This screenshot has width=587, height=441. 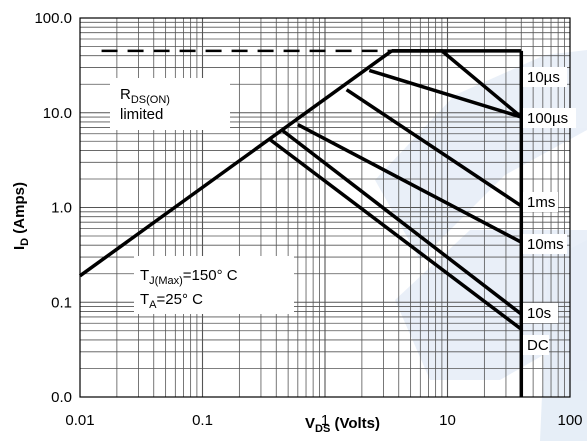 I want to click on x-tick-label: 0.1, so click(x=202, y=420).